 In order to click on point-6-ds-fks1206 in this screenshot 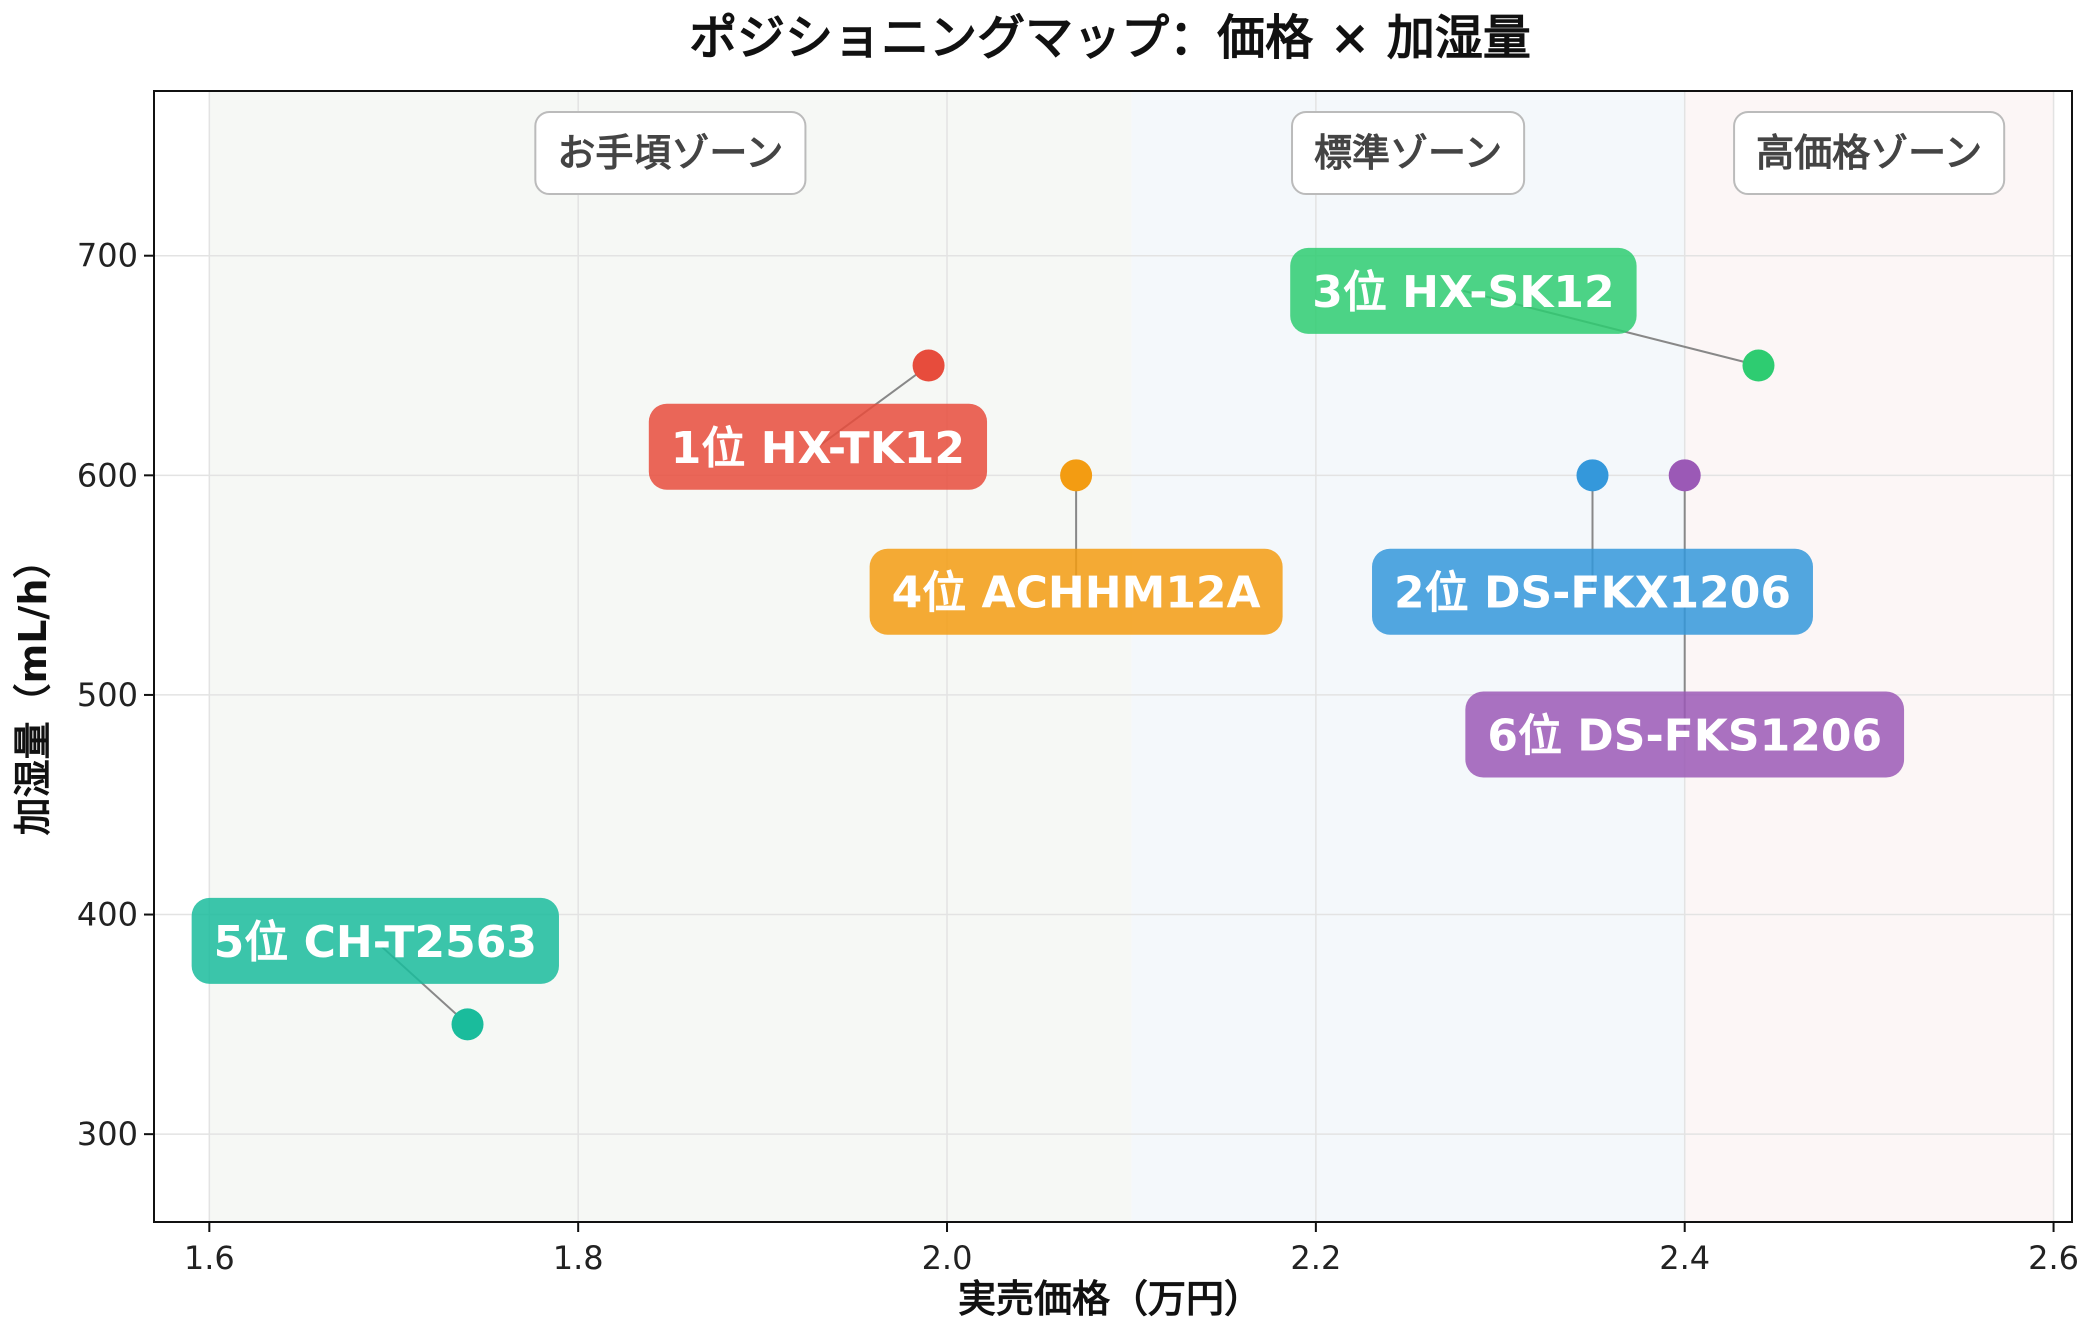, I will do `click(1684, 475)`.